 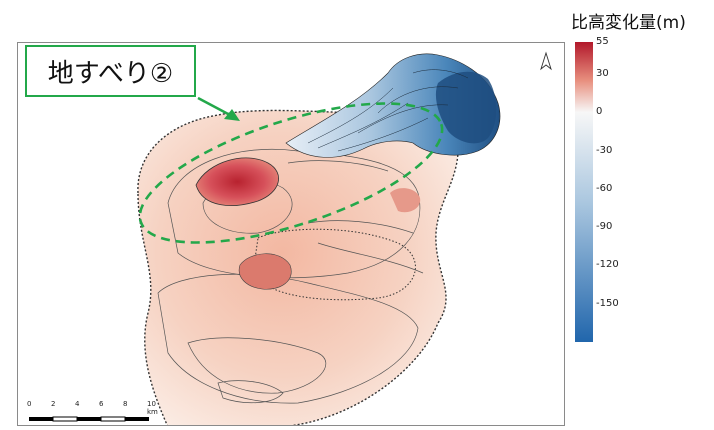 I want to click on landslide-label-text: 地すべり②, so click(x=110, y=73).